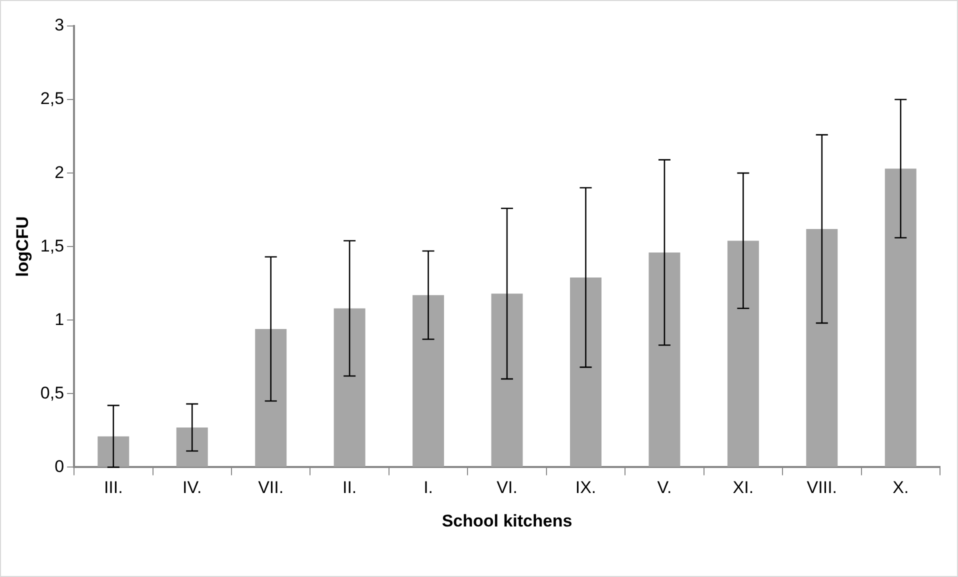 This screenshot has width=958, height=577. I want to click on x-axis-title: School kitchens, so click(507, 520).